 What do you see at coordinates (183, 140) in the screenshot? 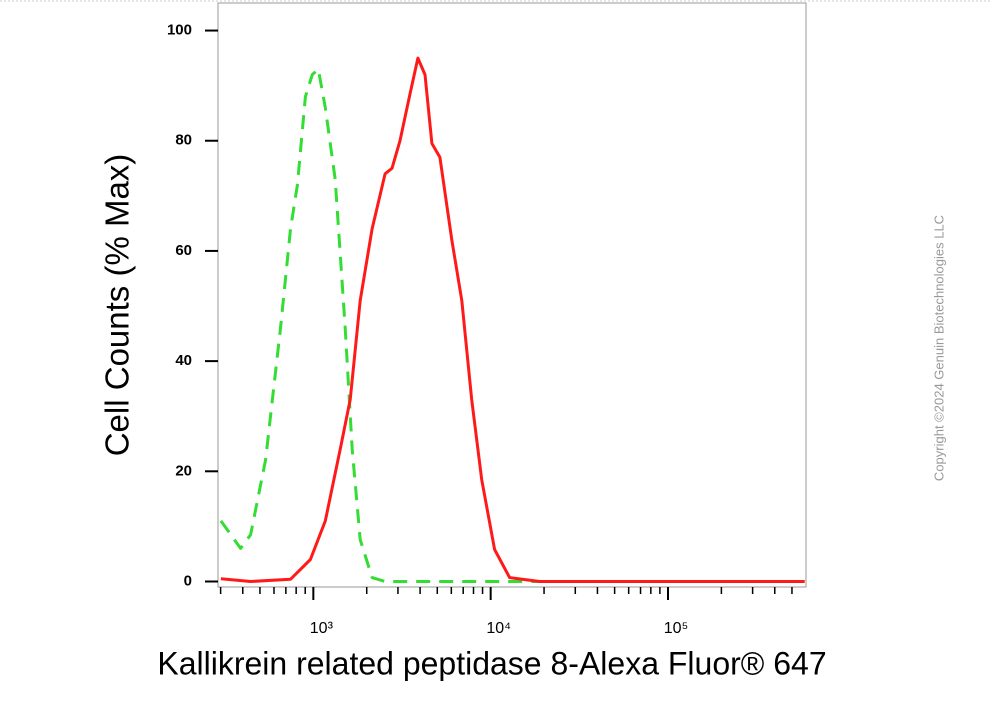
I see `y-tick-label: 80` at bounding box center [183, 140].